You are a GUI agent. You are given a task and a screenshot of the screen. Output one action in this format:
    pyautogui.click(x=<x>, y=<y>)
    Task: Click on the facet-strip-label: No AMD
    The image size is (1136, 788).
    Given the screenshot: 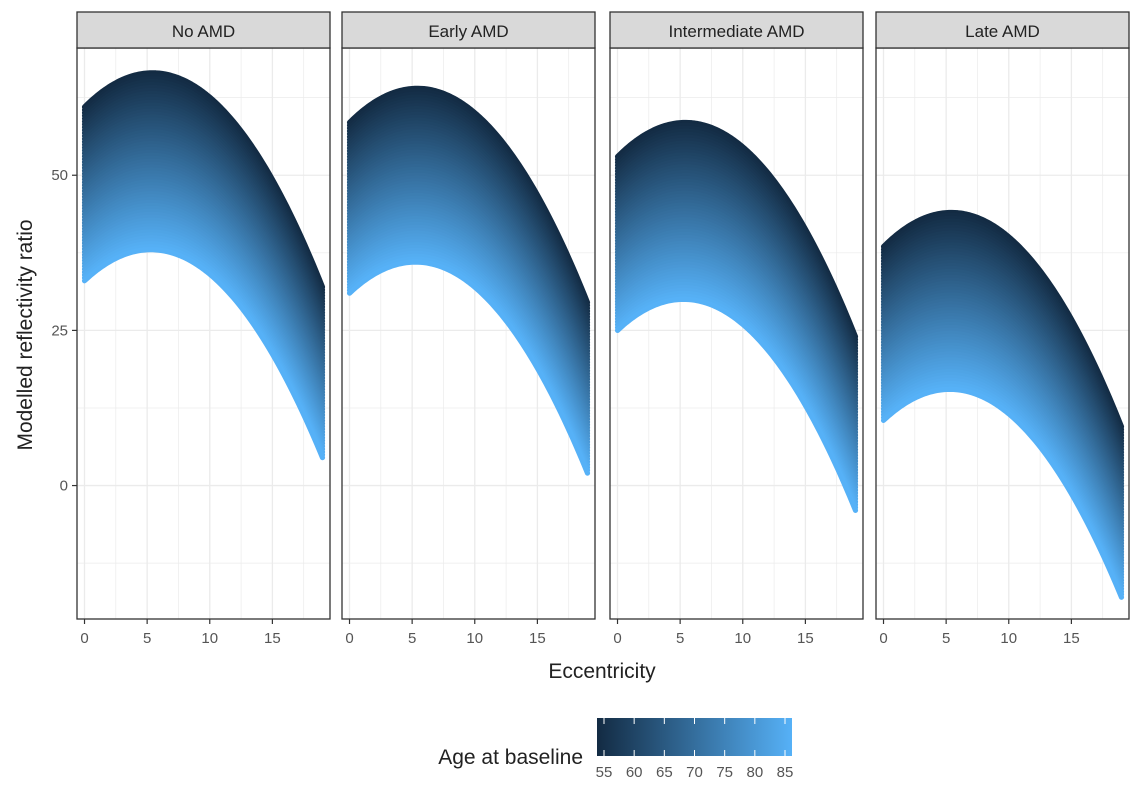 What is the action you would take?
    pyautogui.click(x=203, y=31)
    